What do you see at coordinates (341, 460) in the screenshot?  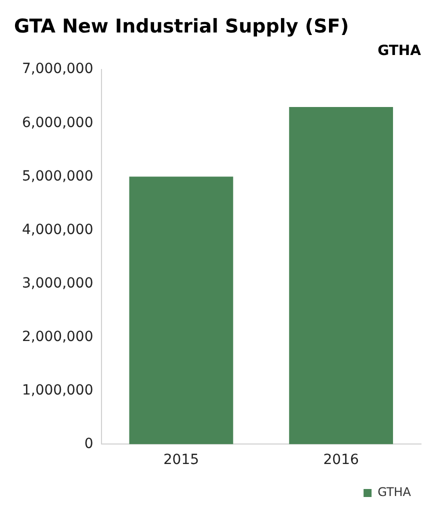 I see `x-tick-label: 2016` at bounding box center [341, 460].